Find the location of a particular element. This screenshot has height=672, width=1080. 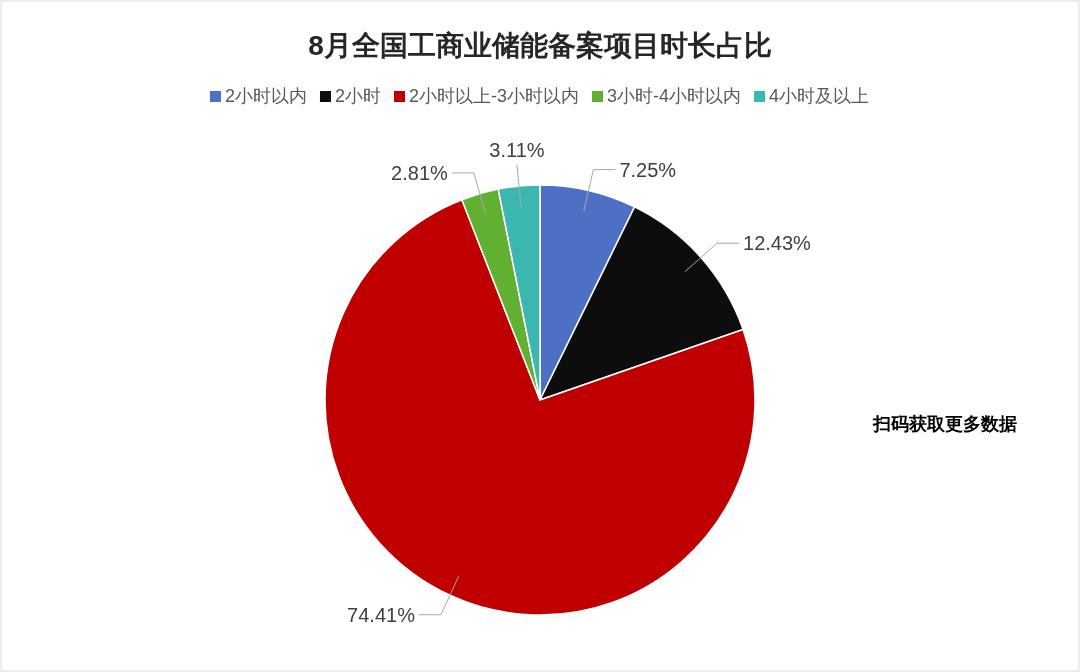

data-label: 2.81% is located at coordinates (419, 172).